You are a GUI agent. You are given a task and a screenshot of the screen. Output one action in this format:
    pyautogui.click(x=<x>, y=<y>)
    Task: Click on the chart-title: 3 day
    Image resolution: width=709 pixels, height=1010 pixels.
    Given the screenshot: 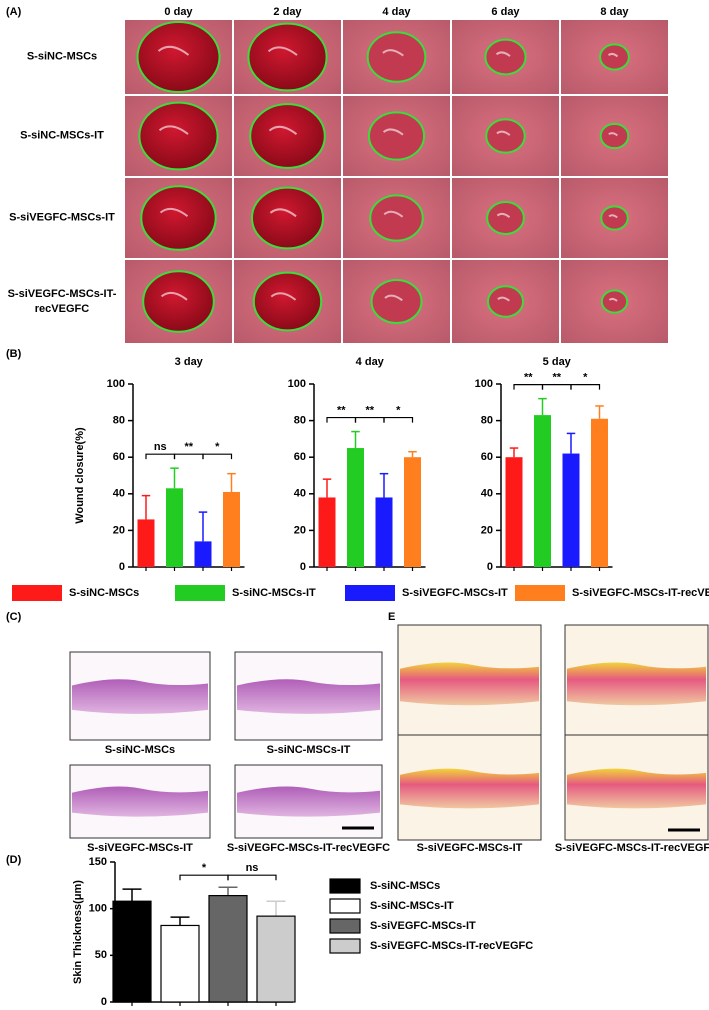 What is the action you would take?
    pyautogui.click(x=189, y=362)
    